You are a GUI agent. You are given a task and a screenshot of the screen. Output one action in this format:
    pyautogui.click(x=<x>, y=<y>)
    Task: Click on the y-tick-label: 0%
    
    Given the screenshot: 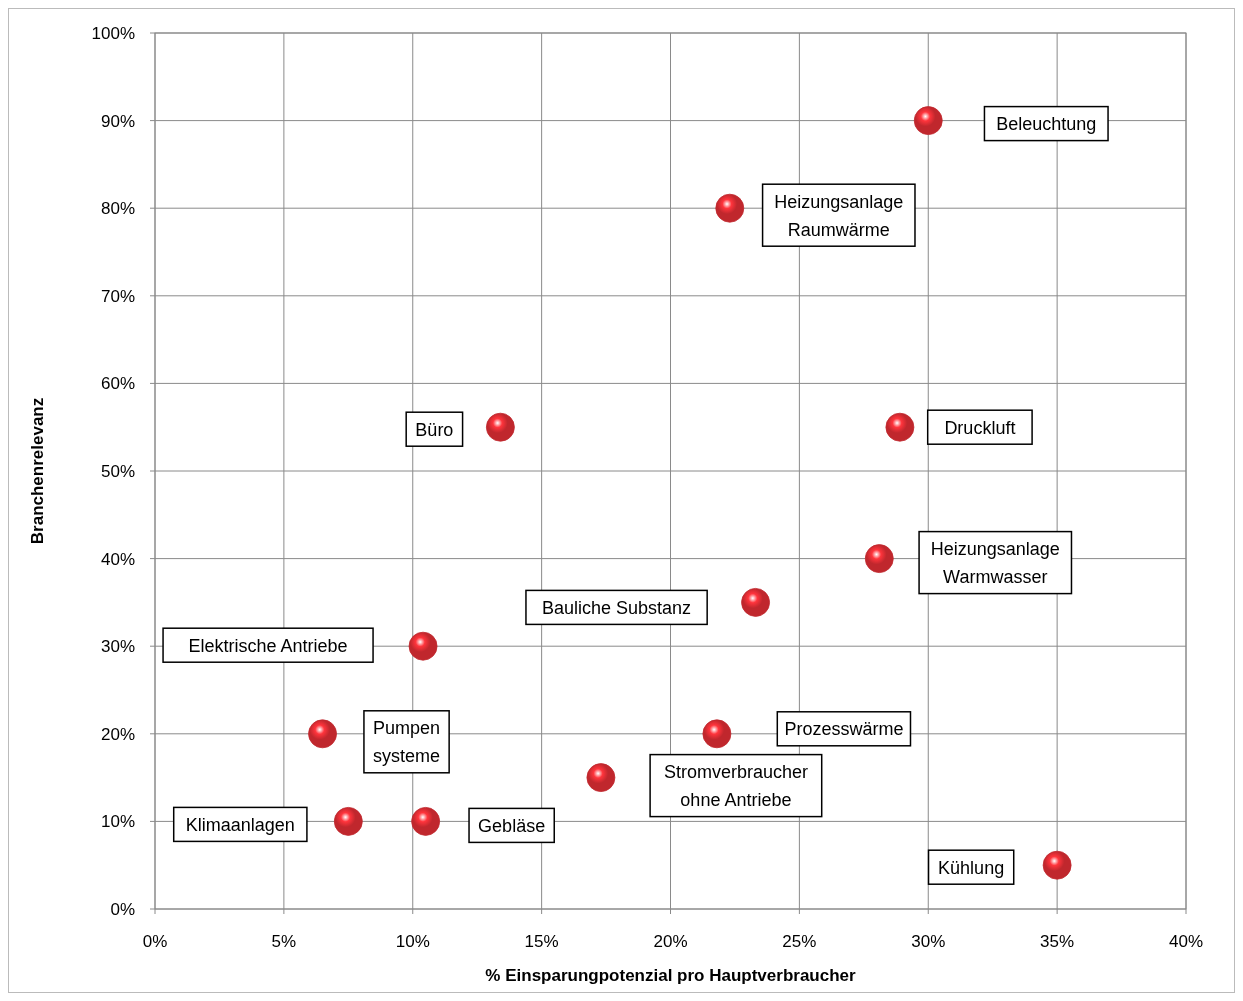 What is the action you would take?
    pyautogui.click(x=122, y=909)
    